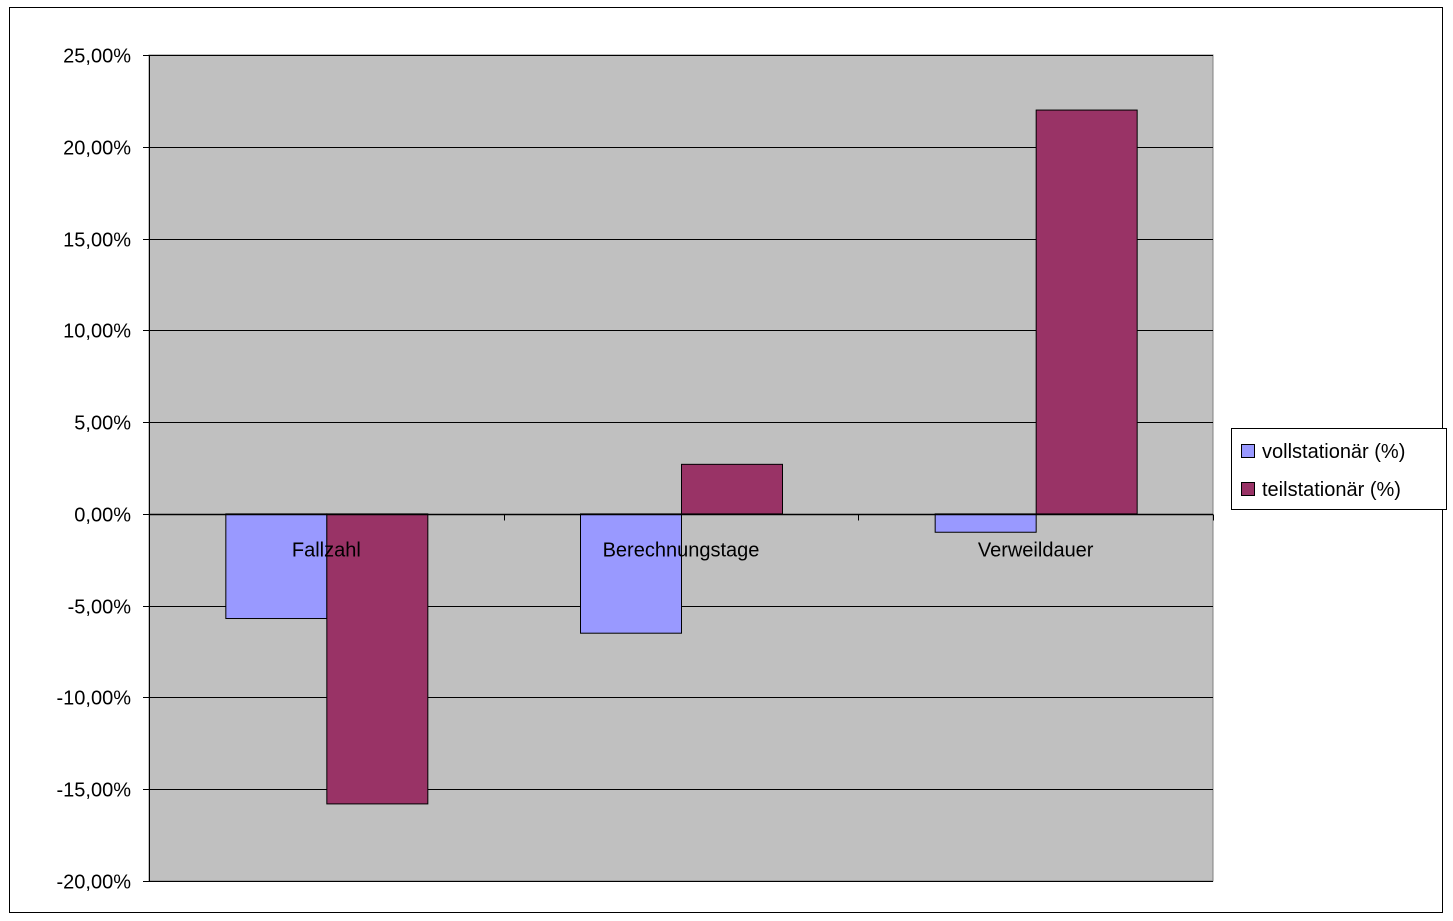 Image resolution: width=1453 pixels, height=921 pixels. Describe the element at coordinates (97, 149) in the screenshot. I see `y-tick-label-1: 20,00%` at that location.